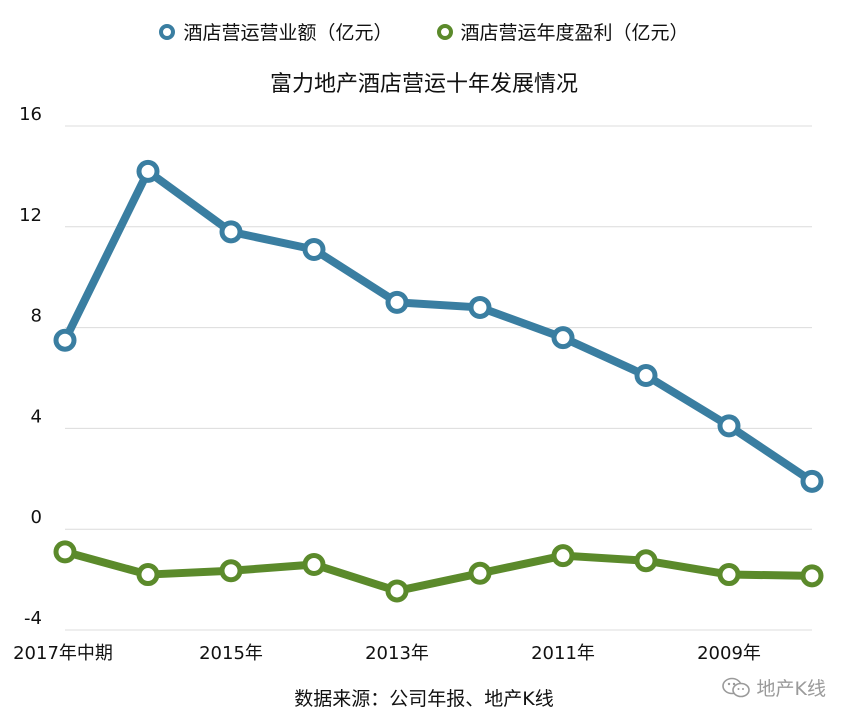 The width and height of the screenshot is (848, 722). What do you see at coordinates (444, 31) in the screenshot?
I see `legend-marker-profit` at bounding box center [444, 31].